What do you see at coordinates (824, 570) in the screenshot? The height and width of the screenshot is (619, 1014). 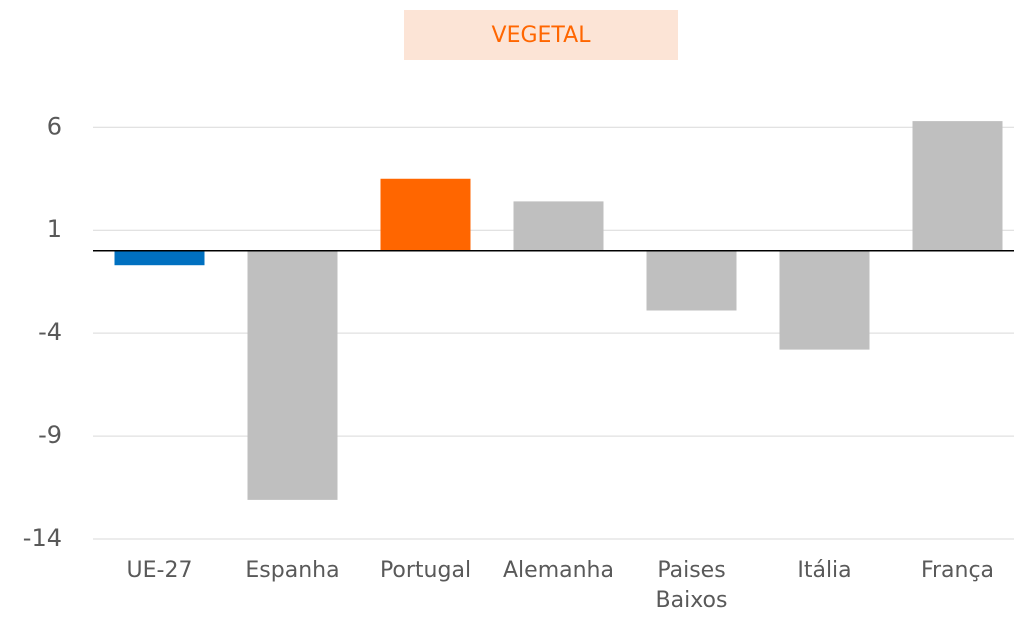 I see `x-tick-label: Itália` at bounding box center [824, 570].